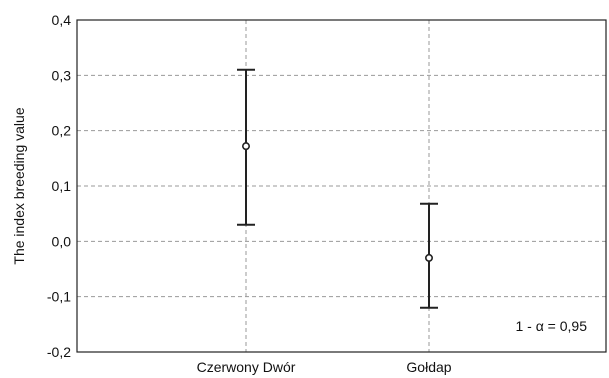  What do you see at coordinates (428, 367) in the screenshot?
I see `x-tick-label: Gołdap` at bounding box center [428, 367].